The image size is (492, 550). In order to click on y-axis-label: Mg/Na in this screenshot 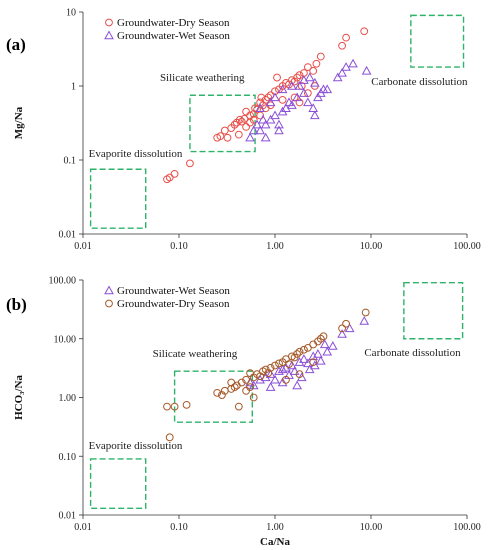, I will do `click(19, 122)`.